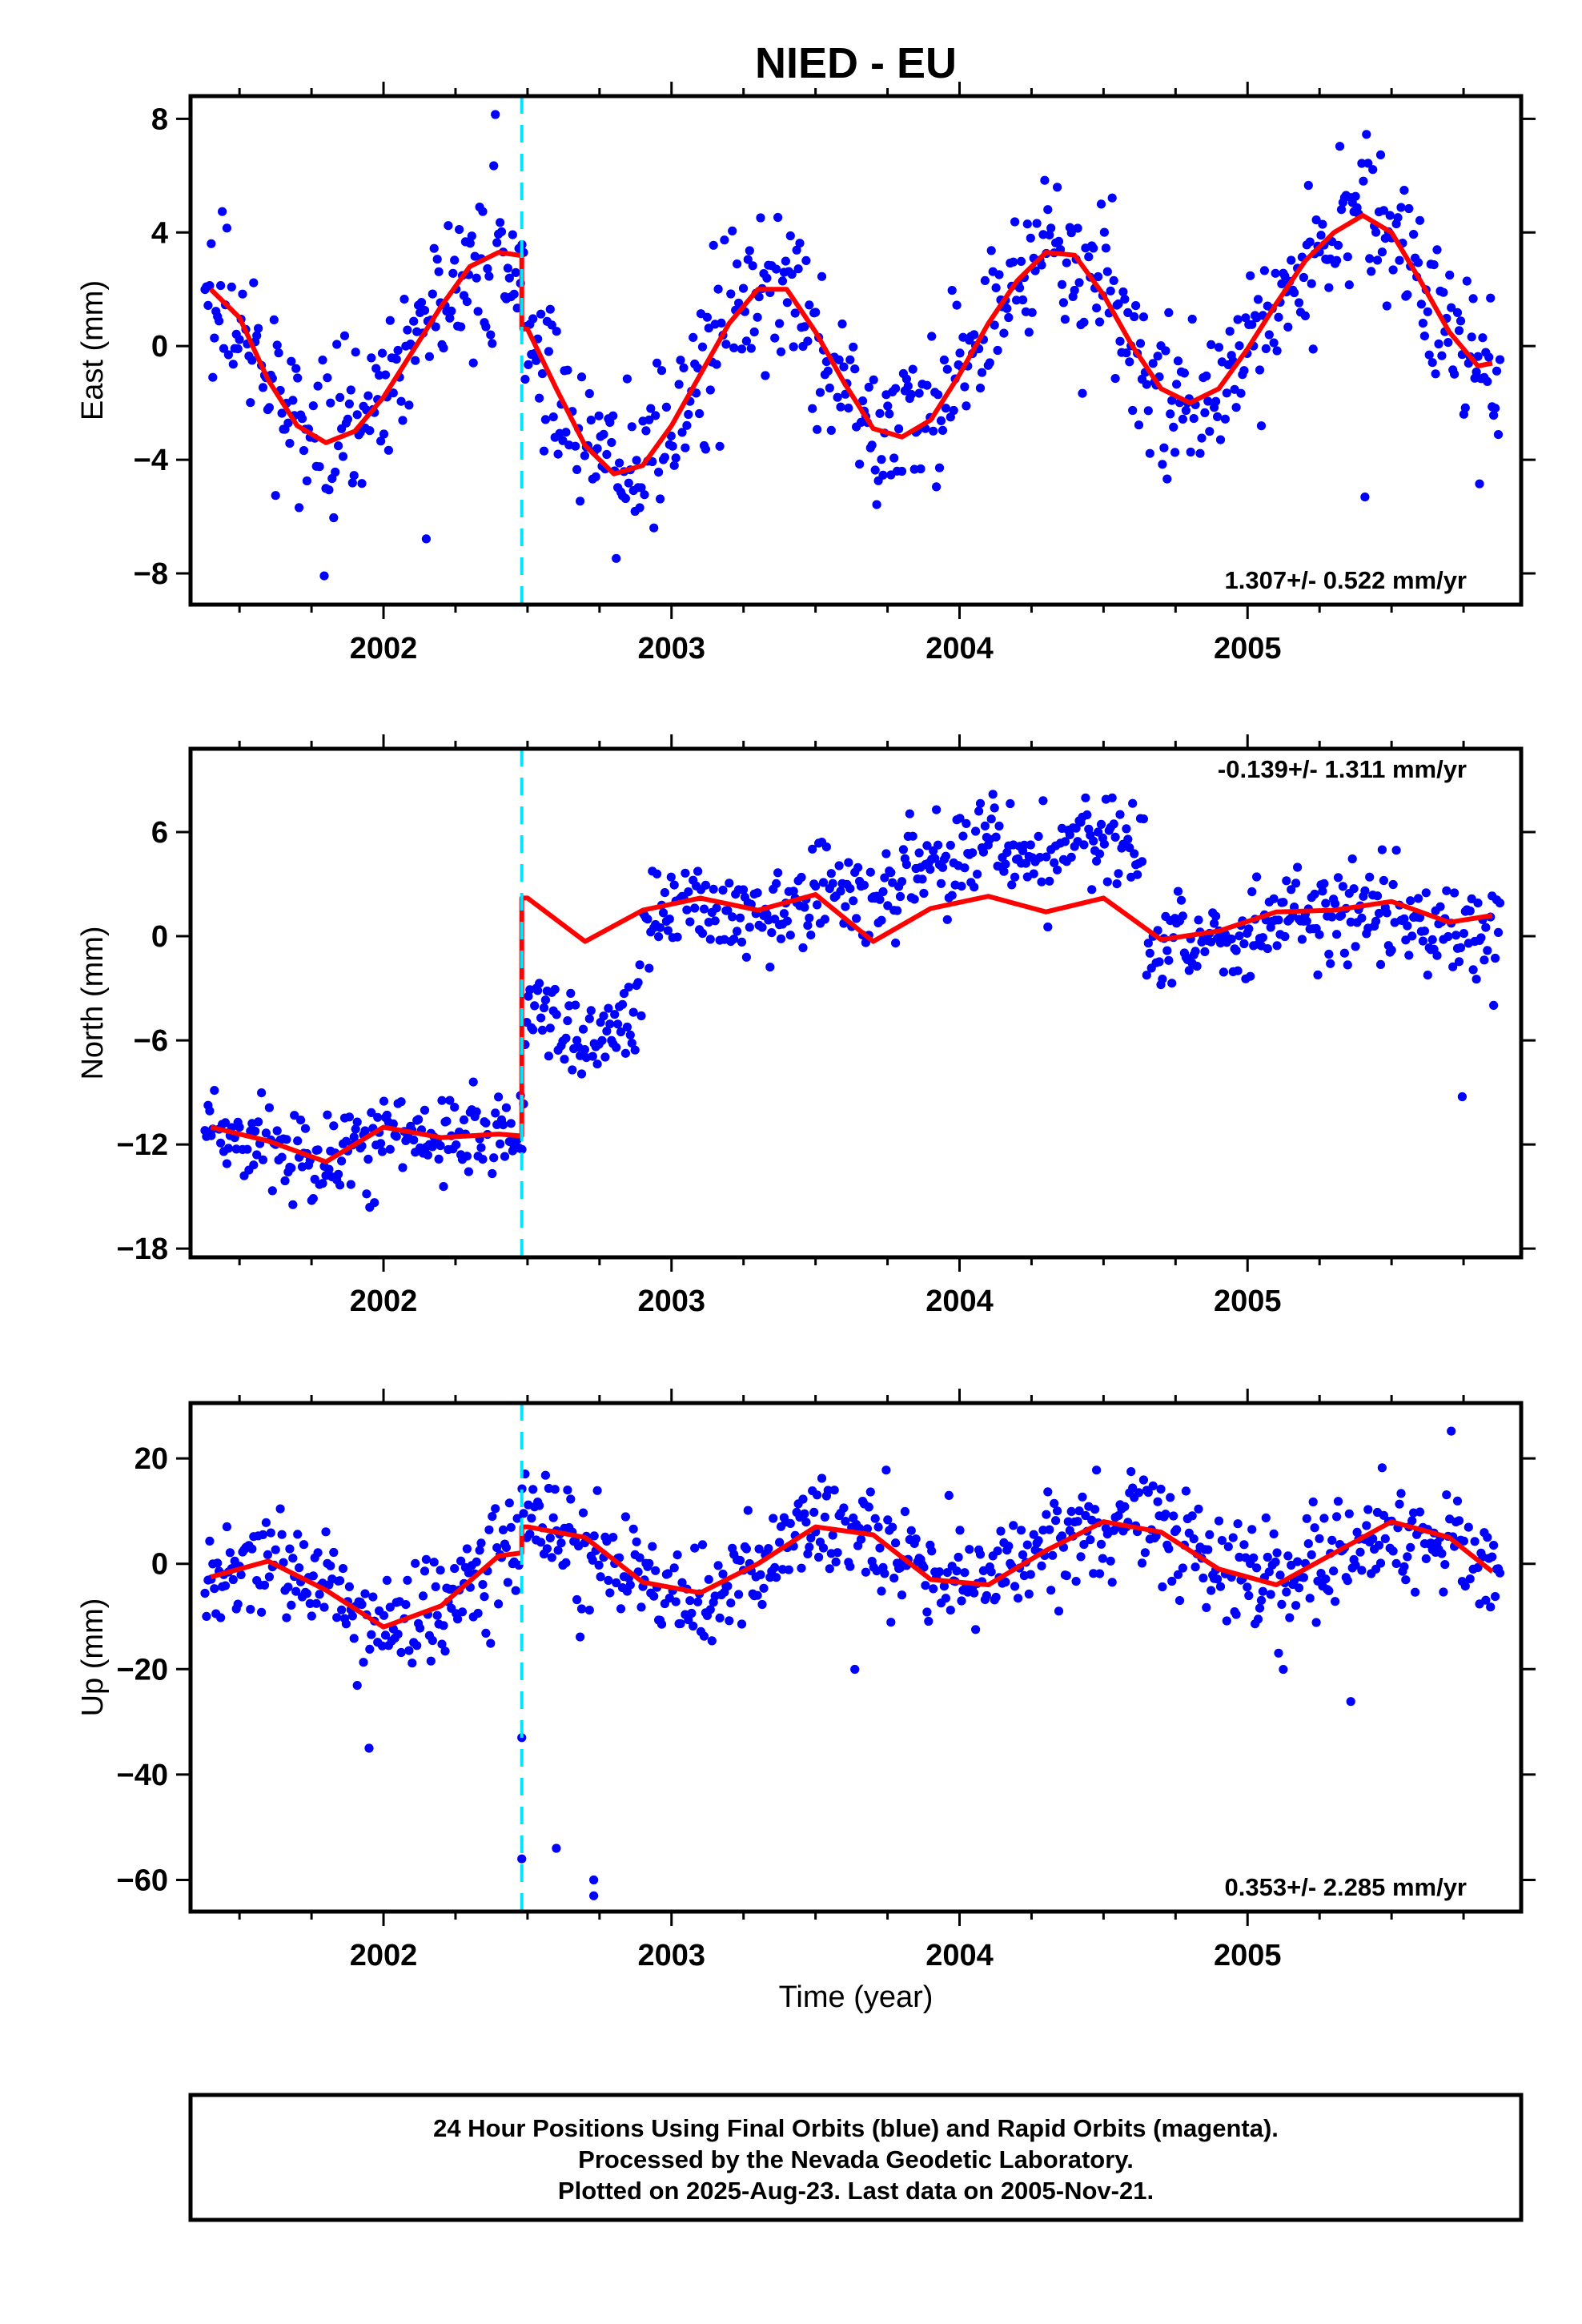  Describe the element at coordinates (142, 1670) in the screenshot. I see `y-tick-label: −20` at that location.